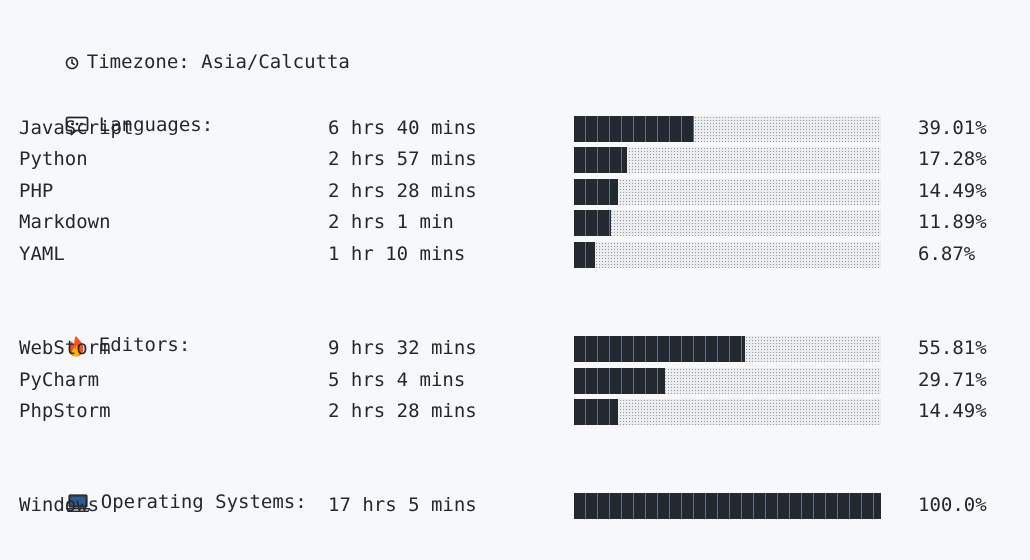 The height and width of the screenshot is (560, 1030). I want to click on editor-name: PyCharm, so click(59, 380).